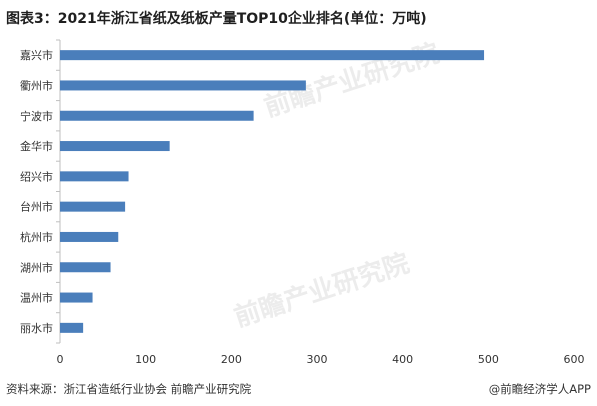  What do you see at coordinates (36, 267) in the screenshot?
I see `category-label: 湖州市` at bounding box center [36, 267].